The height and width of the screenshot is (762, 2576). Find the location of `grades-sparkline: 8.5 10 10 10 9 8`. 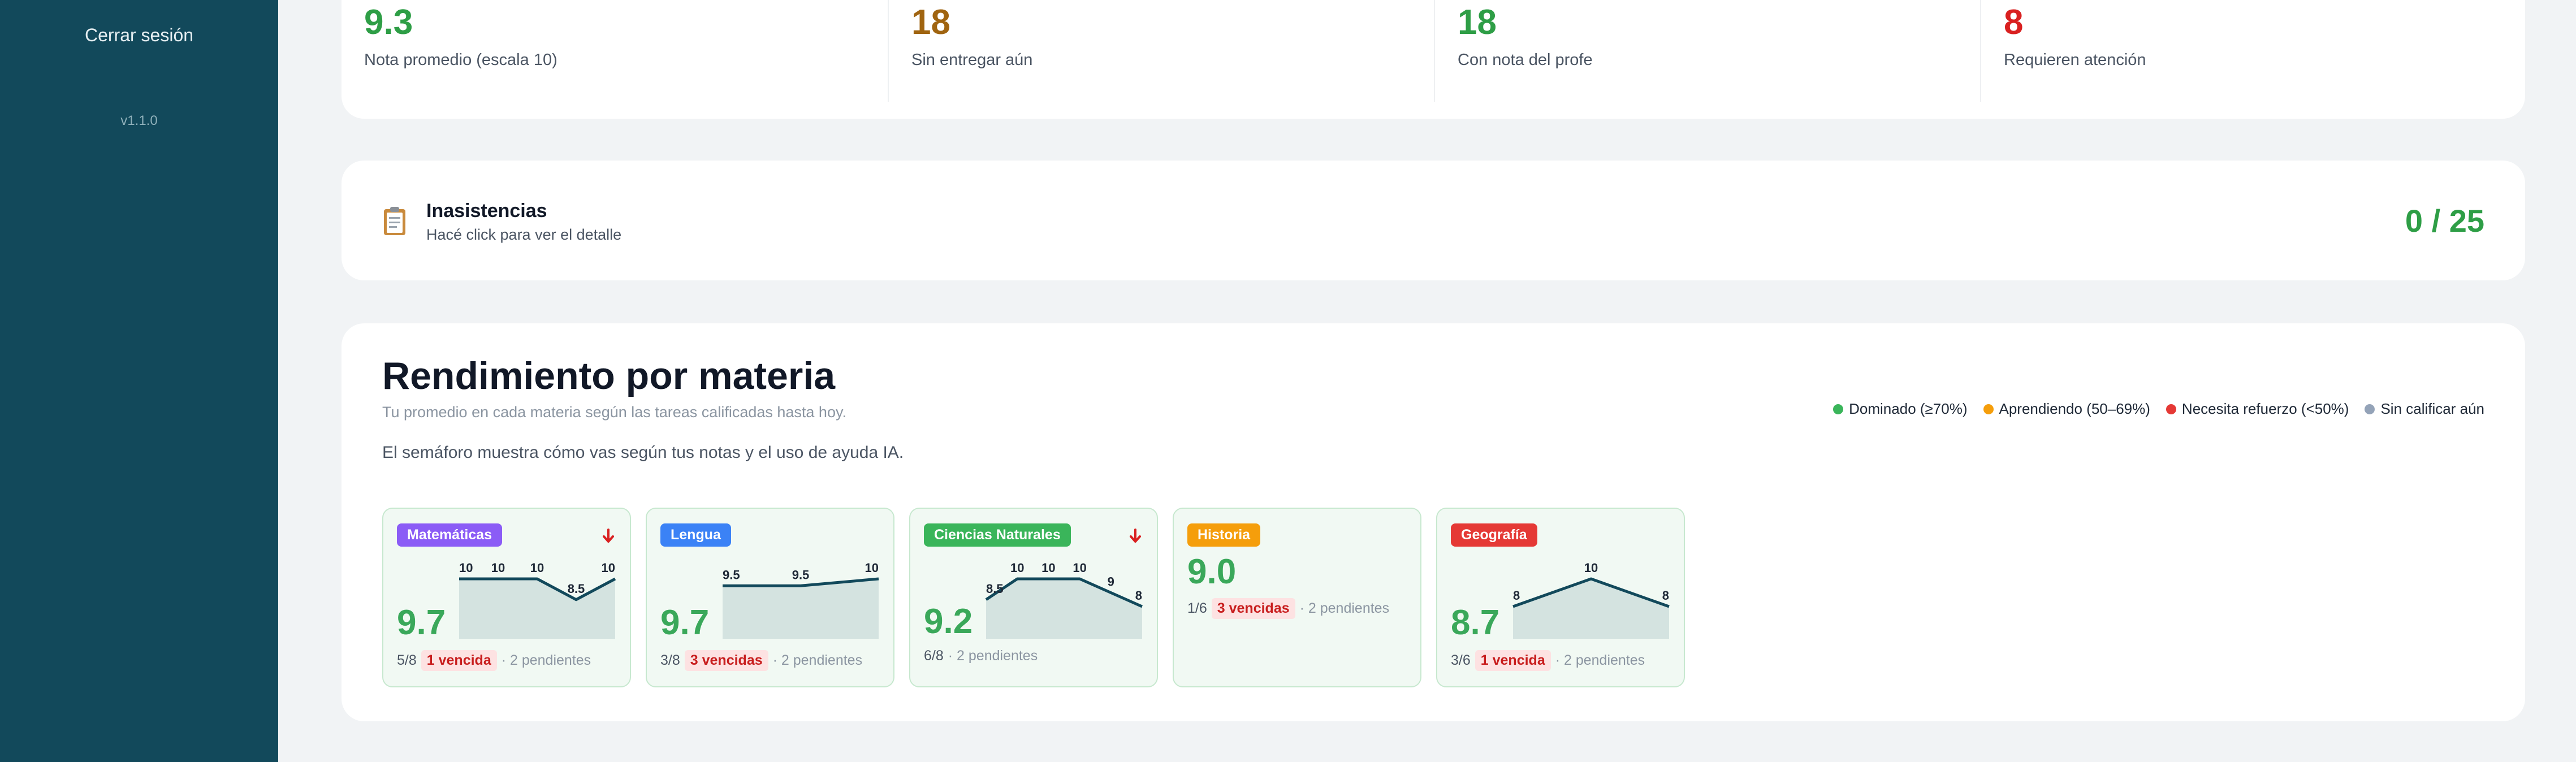

grades-sparkline: 8.5 10 10 10 9 8 is located at coordinates (1064, 600).